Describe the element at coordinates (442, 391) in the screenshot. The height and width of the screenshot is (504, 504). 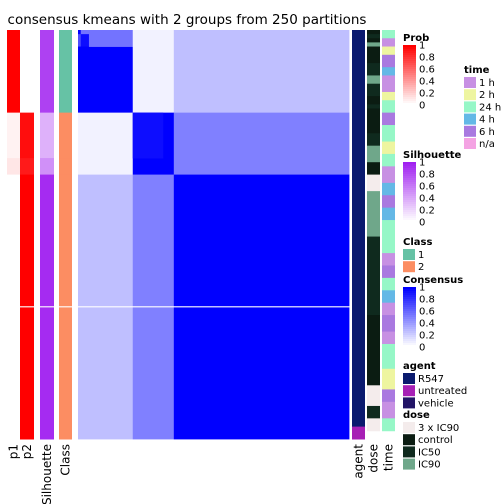
I see `legend-item-label: untreated` at that location.